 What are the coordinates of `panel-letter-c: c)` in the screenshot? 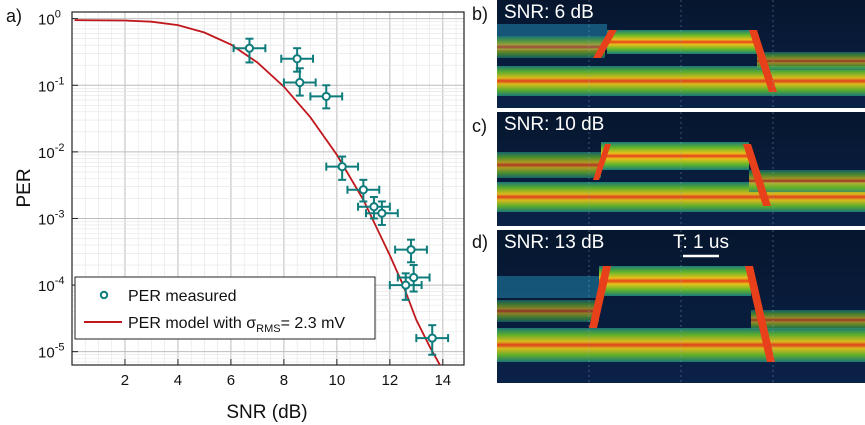 It's located at (479, 126).